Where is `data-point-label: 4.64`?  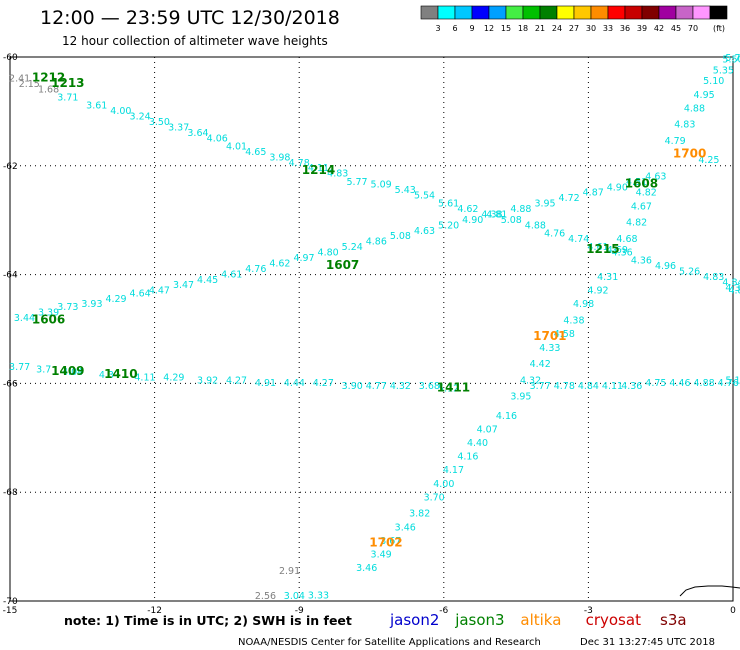 data-point-label: 4.64 is located at coordinates (140, 293).